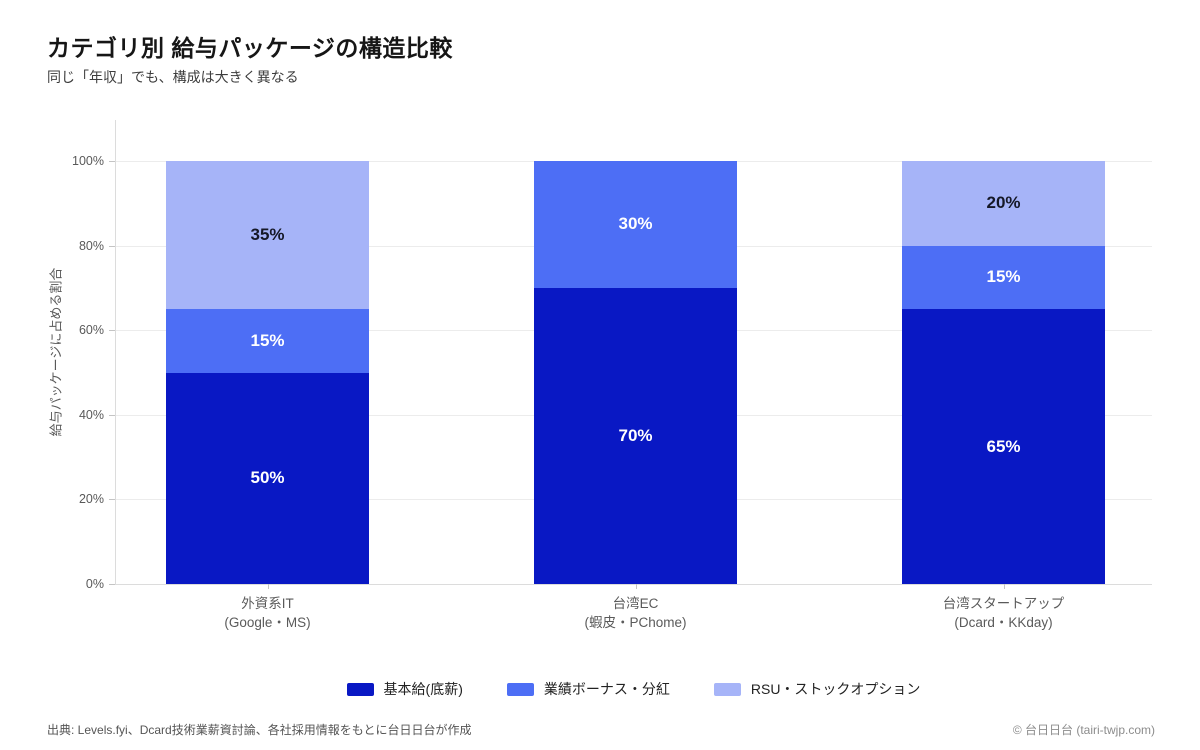  Describe the element at coordinates (635, 603) in the screenshot. I see `category-name: 台湾EC` at that location.